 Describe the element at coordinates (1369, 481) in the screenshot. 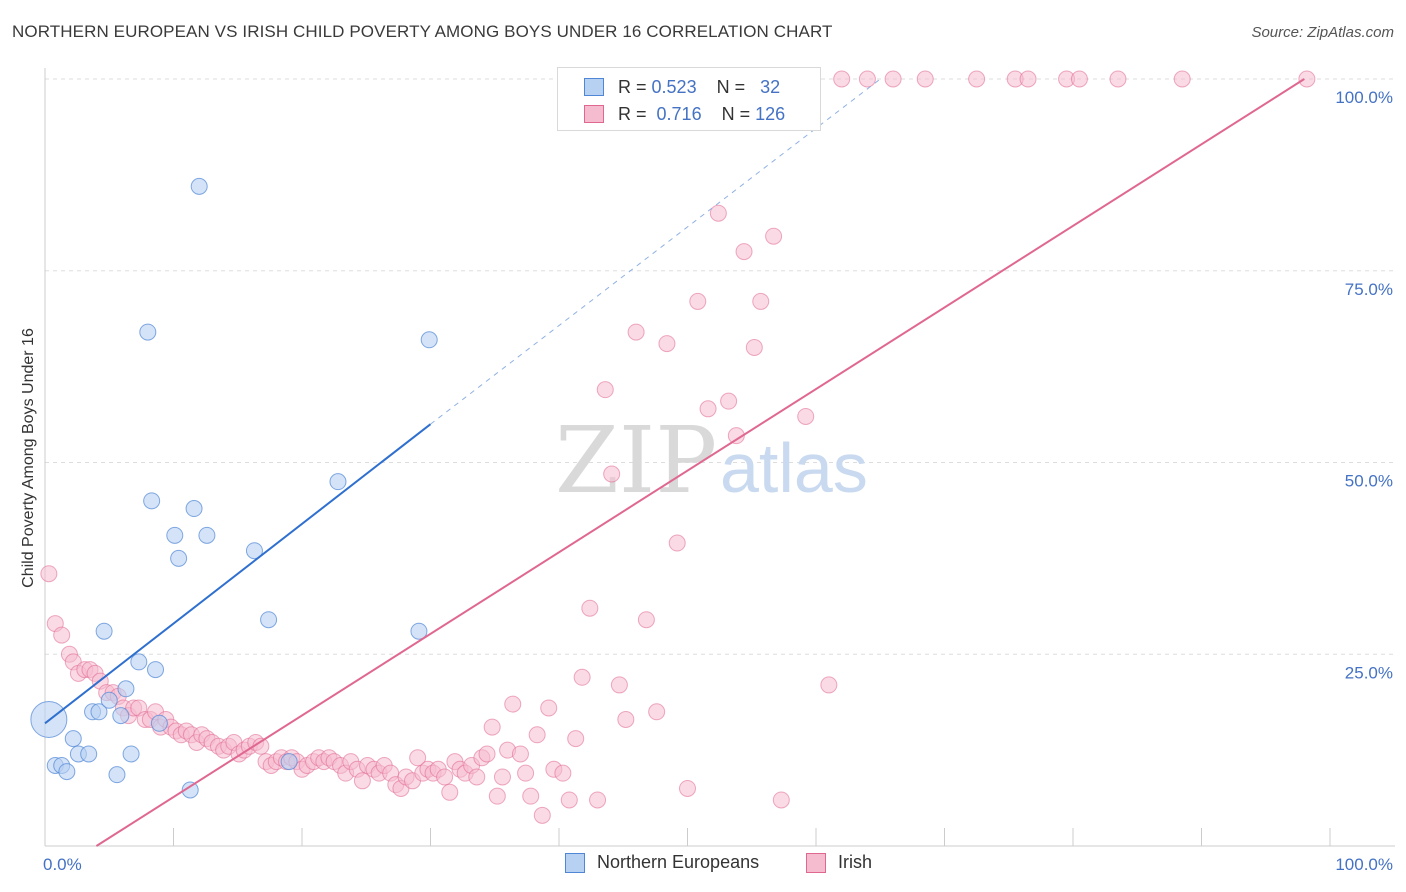

I see `y-tick-label: 50.0%` at that location.